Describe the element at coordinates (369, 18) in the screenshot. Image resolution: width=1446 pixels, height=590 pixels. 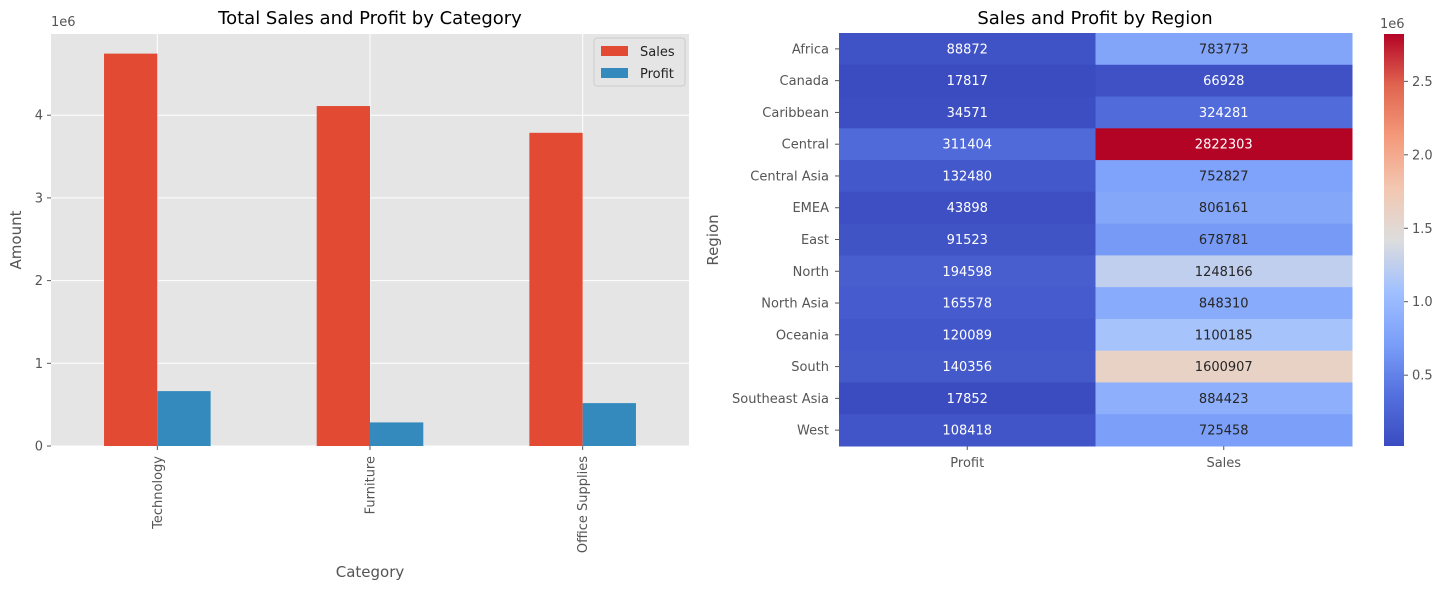
I see `bar-chart-title: Total Sales and Profit by Category` at that location.